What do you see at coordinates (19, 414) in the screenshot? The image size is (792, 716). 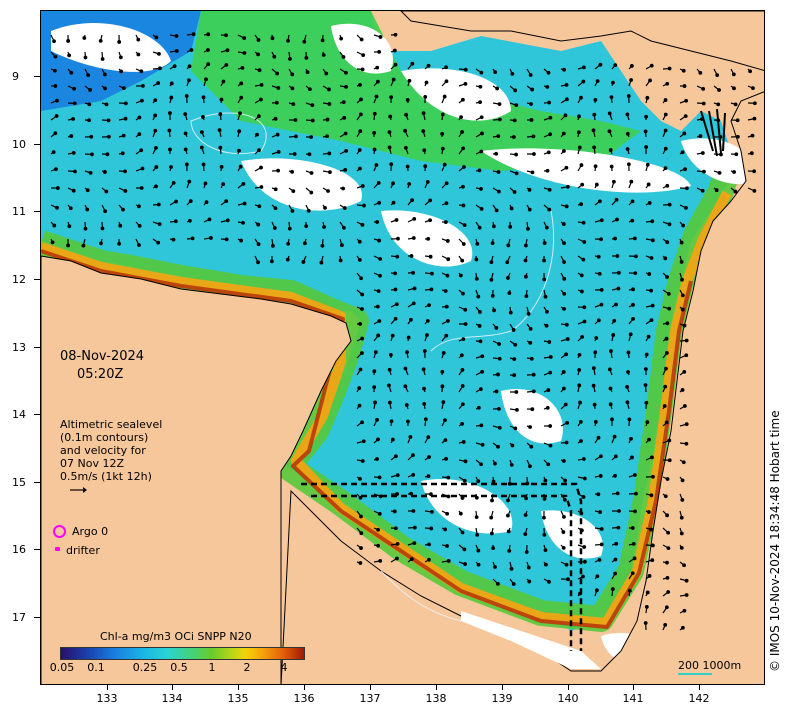 I see `lat-label-14: 14` at bounding box center [19, 414].